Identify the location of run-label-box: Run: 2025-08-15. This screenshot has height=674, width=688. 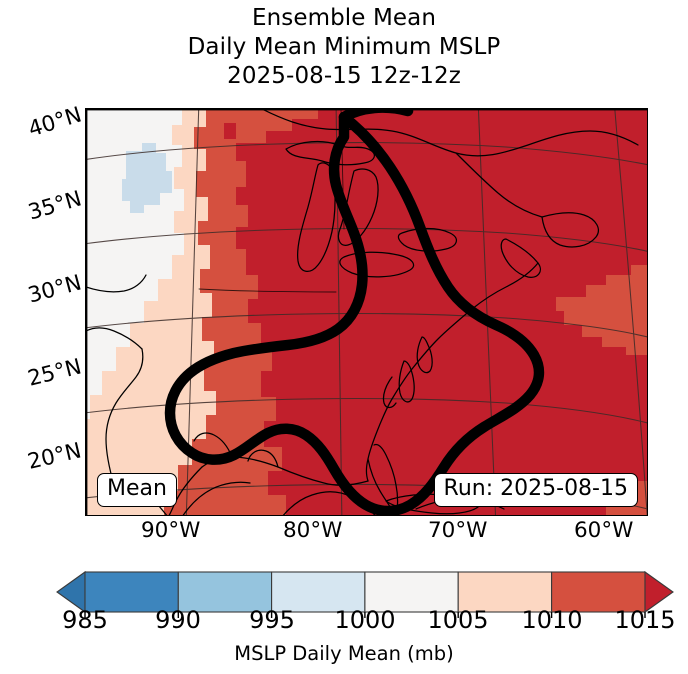
(535, 490).